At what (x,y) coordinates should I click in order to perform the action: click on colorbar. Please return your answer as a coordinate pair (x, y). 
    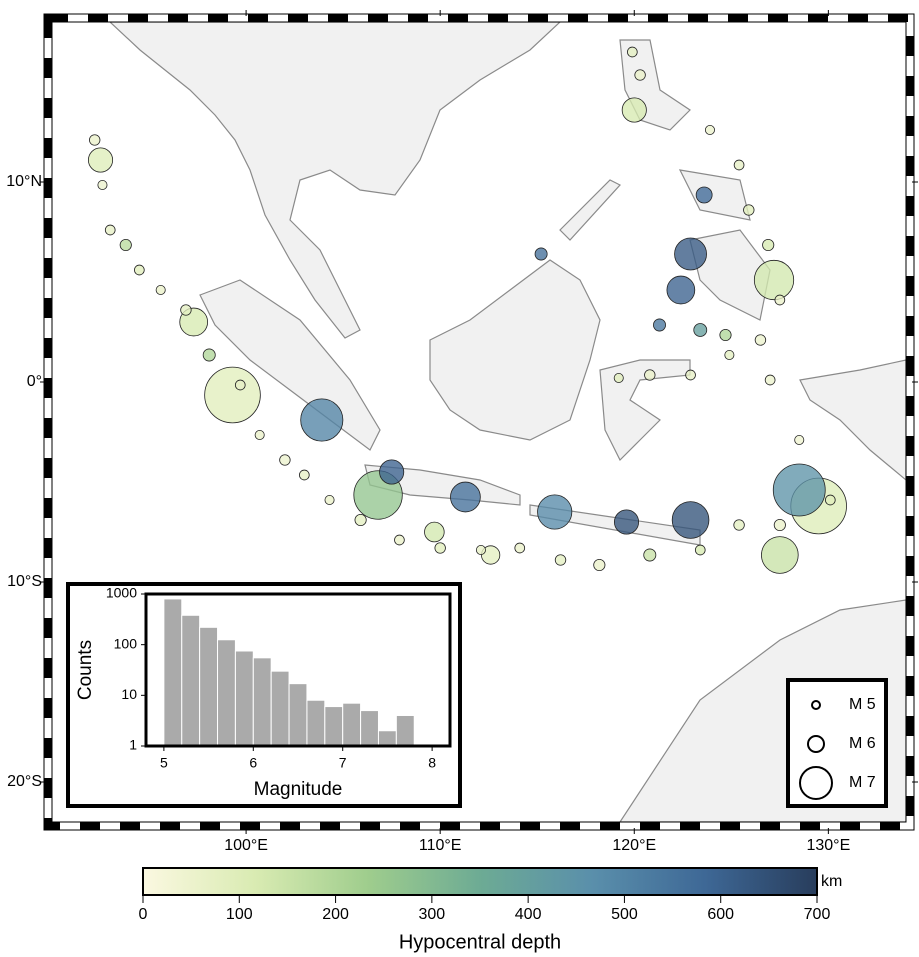
    Looking at the image, I should click on (480, 881).